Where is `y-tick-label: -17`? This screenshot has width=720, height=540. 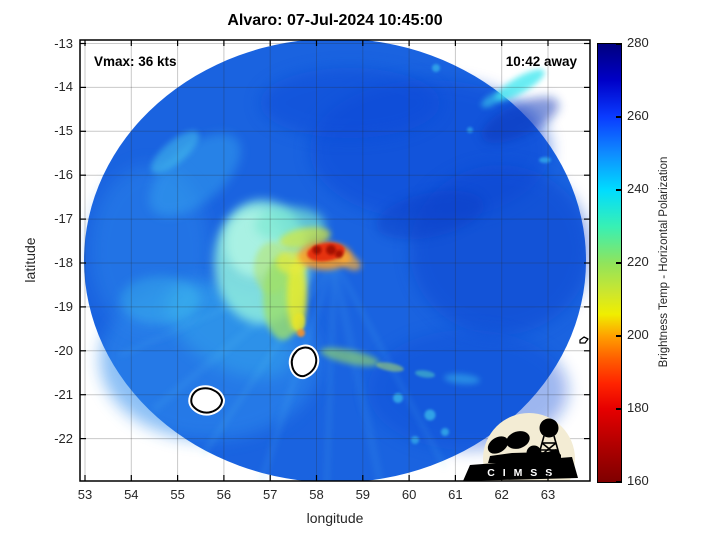 y-tick-label: -17 is located at coordinates (63, 219).